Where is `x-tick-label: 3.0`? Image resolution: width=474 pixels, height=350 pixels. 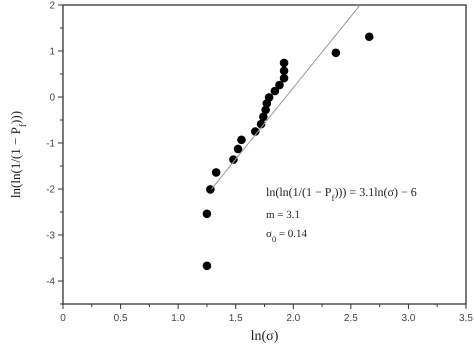 x-tick-label: 3.0 is located at coordinates (408, 318).